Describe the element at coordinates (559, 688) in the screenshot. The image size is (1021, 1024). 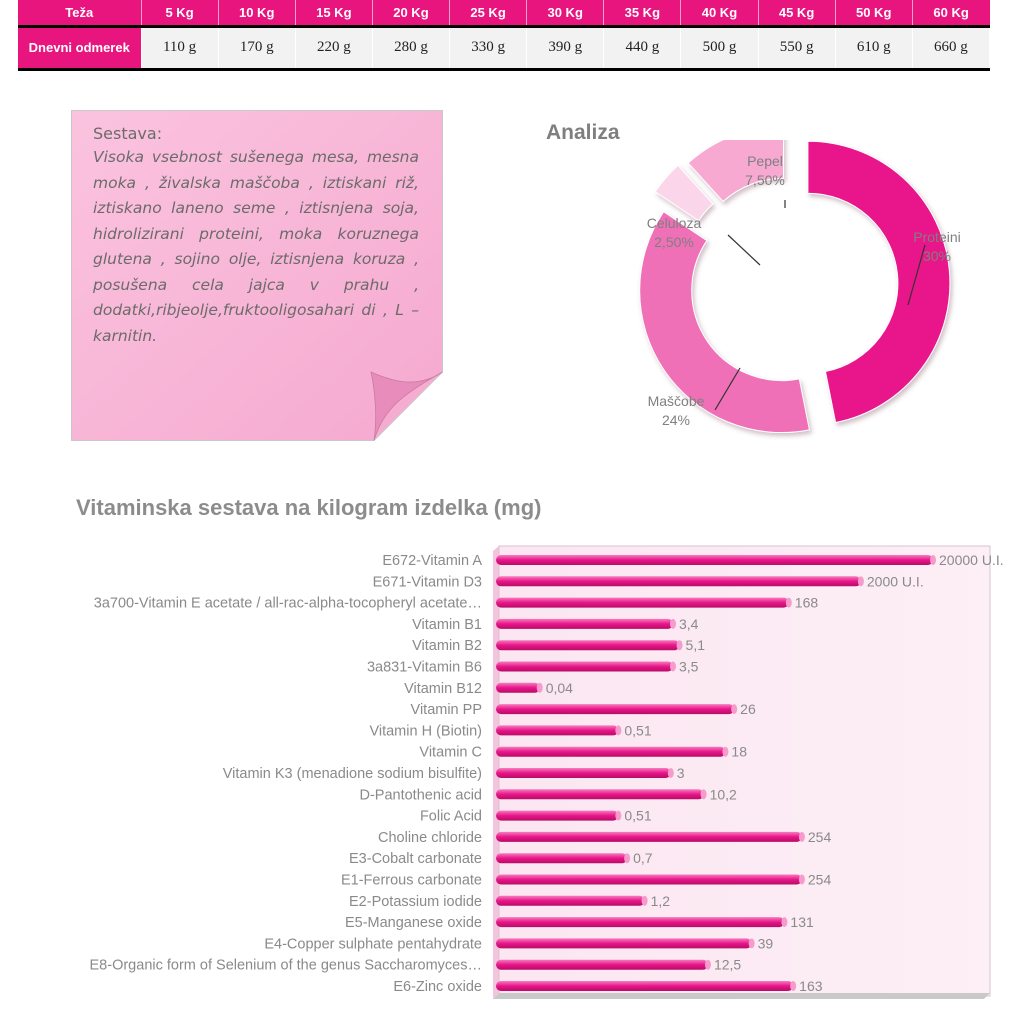
I see `bar-value-label: 0,04` at that location.